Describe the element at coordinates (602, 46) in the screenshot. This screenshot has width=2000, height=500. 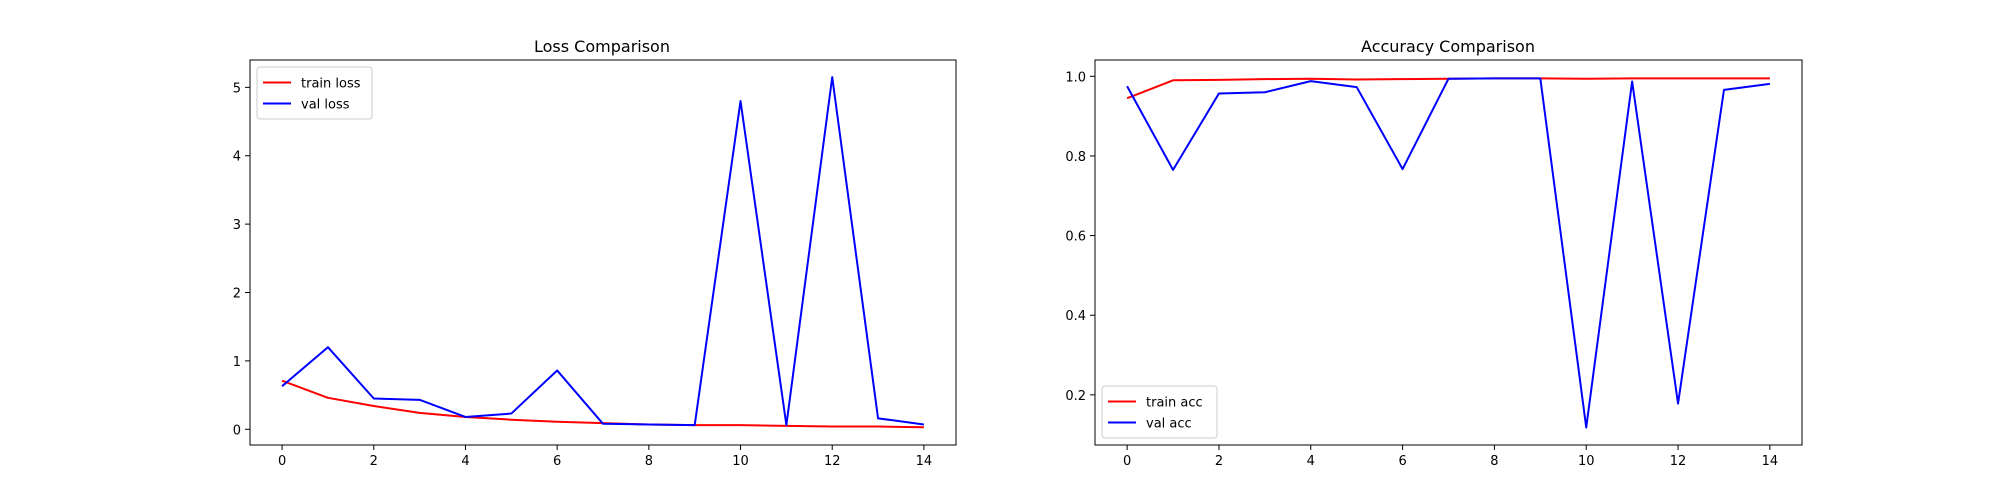
I see `loss-chart-title: Loss Comparison` at that location.